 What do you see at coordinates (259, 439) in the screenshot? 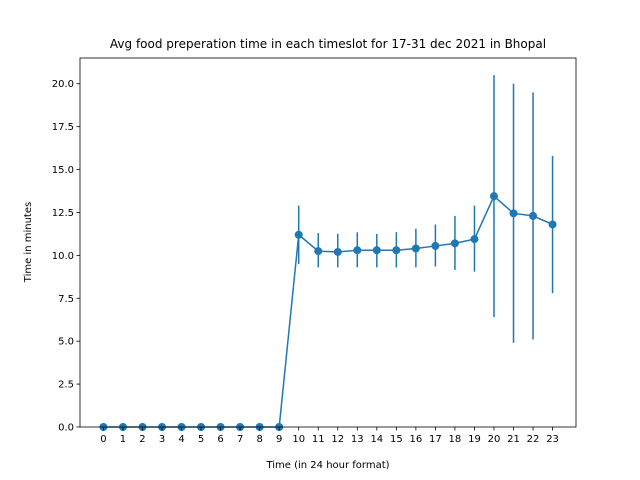
I see `x-tick-label: 8` at bounding box center [259, 439].